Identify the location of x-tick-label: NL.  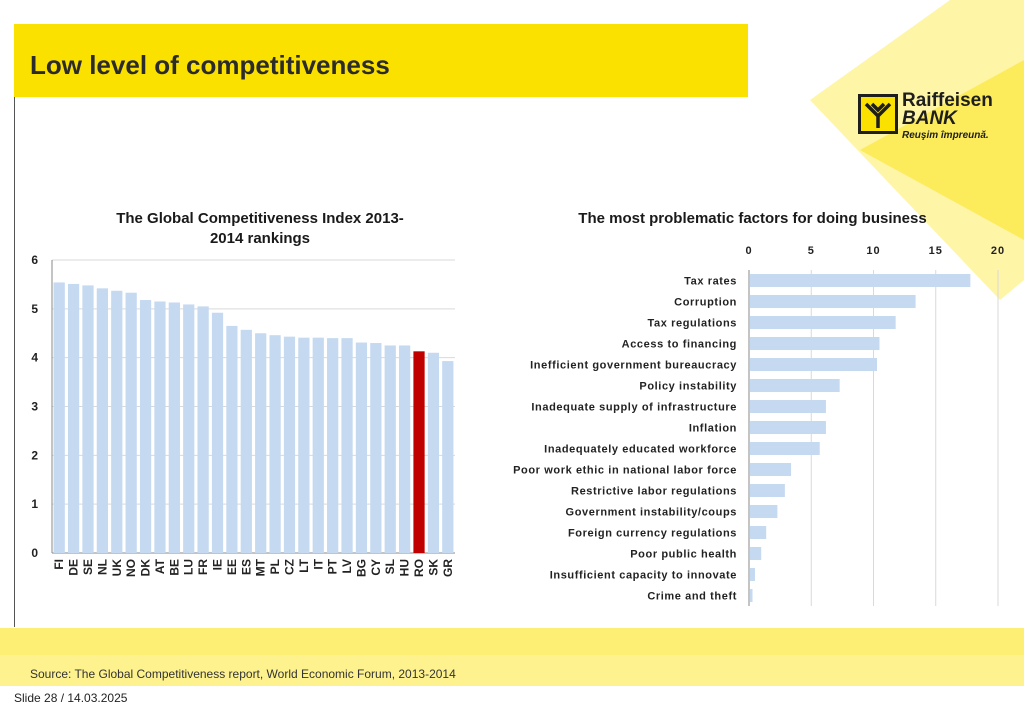
(102, 567).